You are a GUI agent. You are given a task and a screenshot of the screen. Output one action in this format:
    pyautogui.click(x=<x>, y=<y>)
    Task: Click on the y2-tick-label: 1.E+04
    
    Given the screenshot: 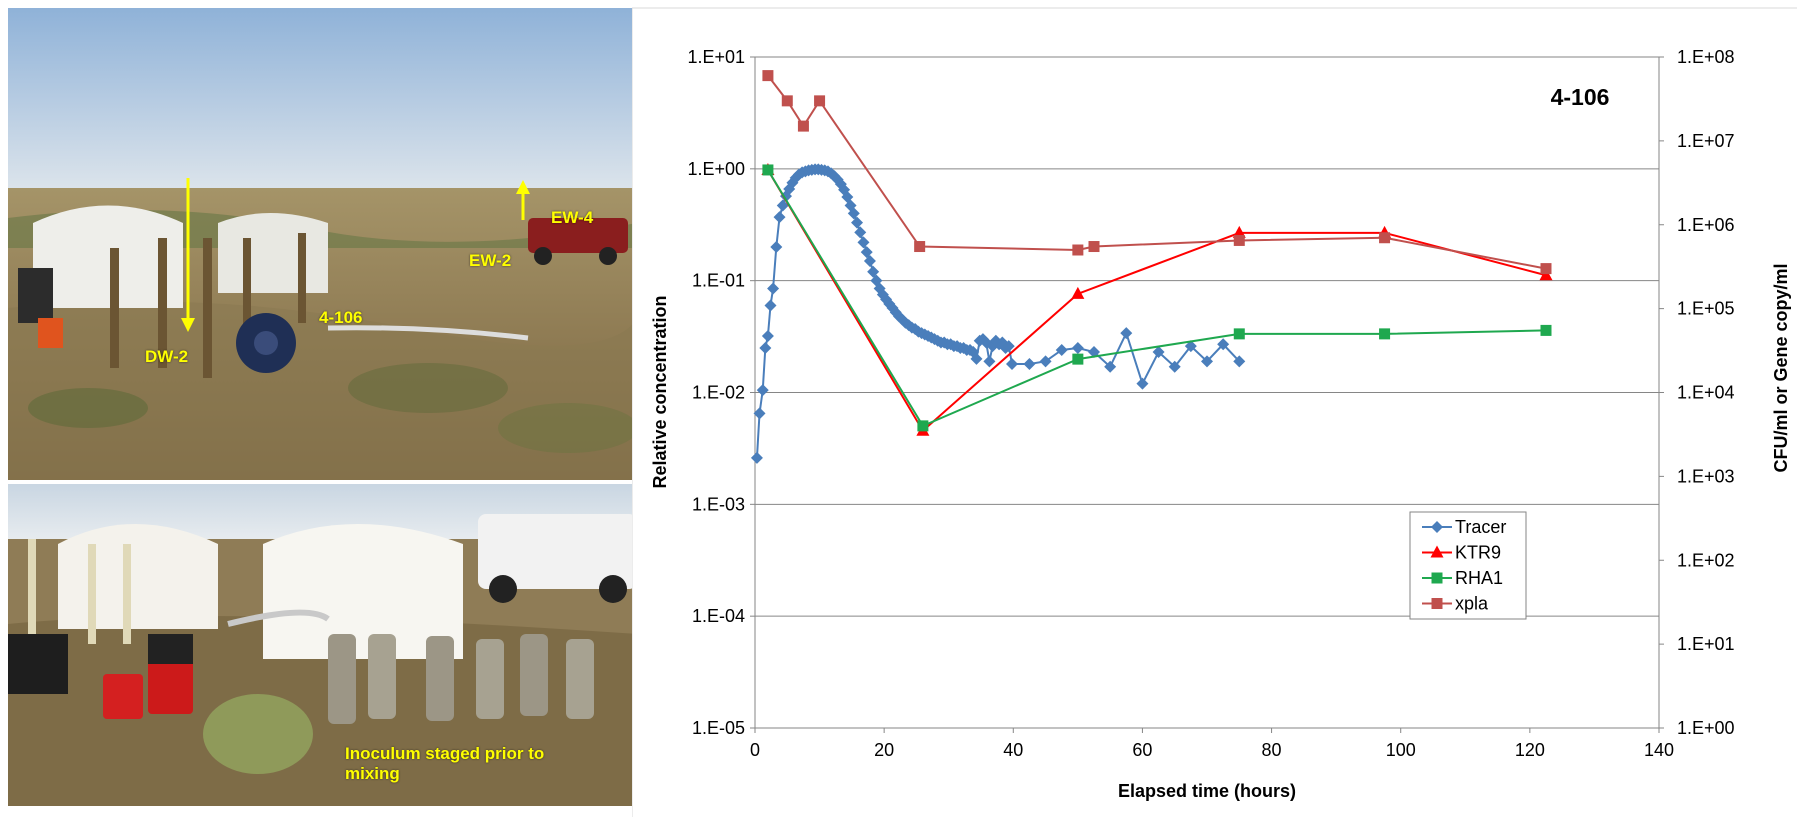 What is the action you would take?
    pyautogui.click(x=1706, y=393)
    